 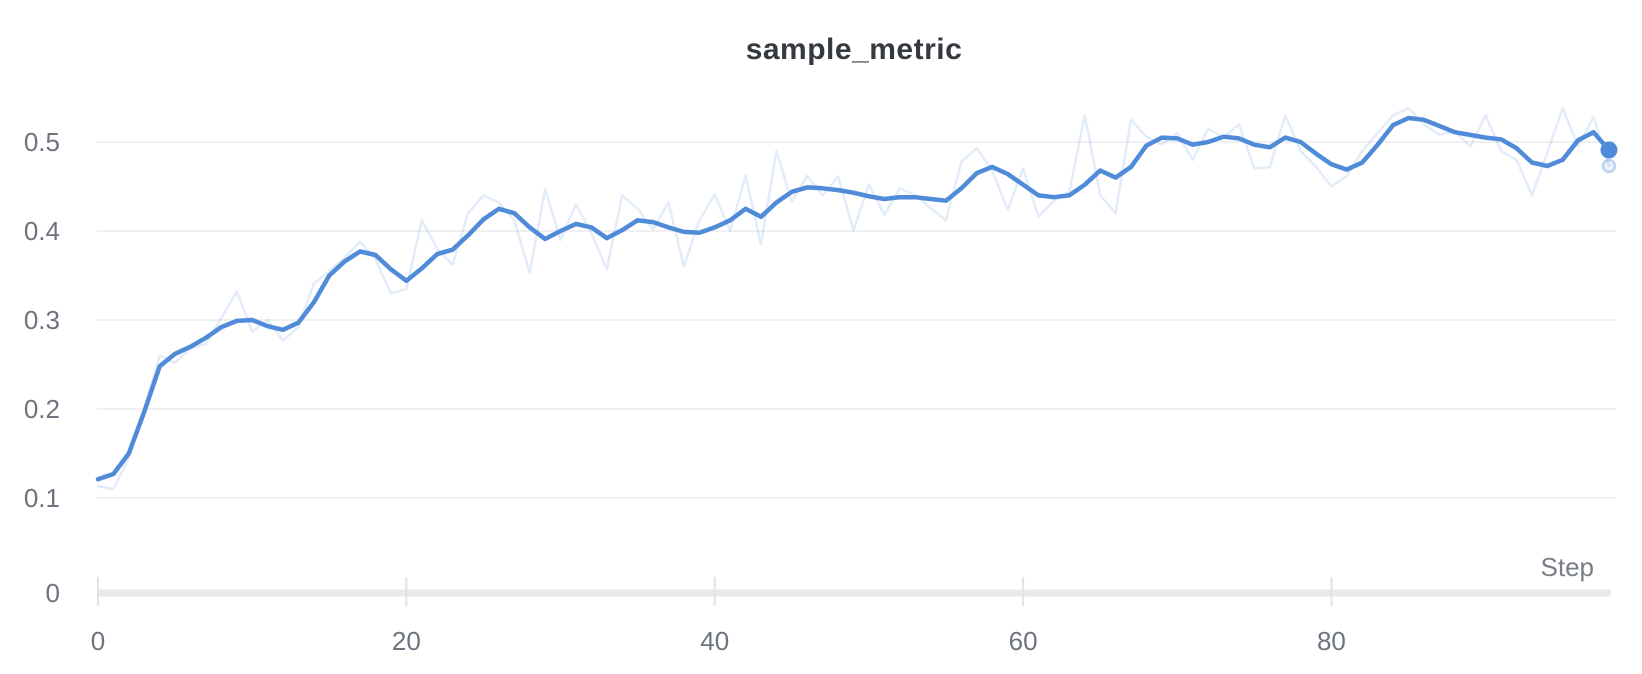 What do you see at coordinates (1023, 641) in the screenshot?
I see `x-tick-label: 60` at bounding box center [1023, 641].